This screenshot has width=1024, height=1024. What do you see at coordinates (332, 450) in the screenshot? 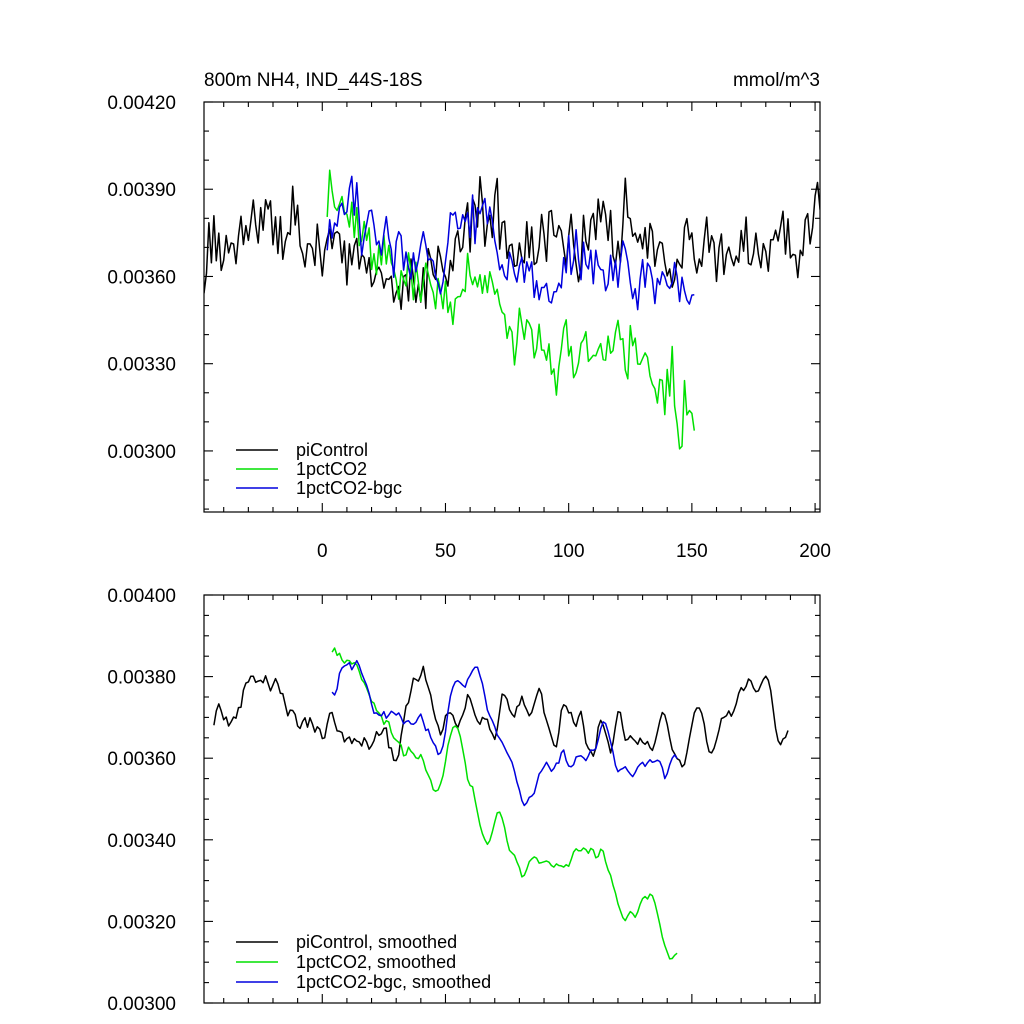
I see `legend-label: piControl` at bounding box center [332, 450].